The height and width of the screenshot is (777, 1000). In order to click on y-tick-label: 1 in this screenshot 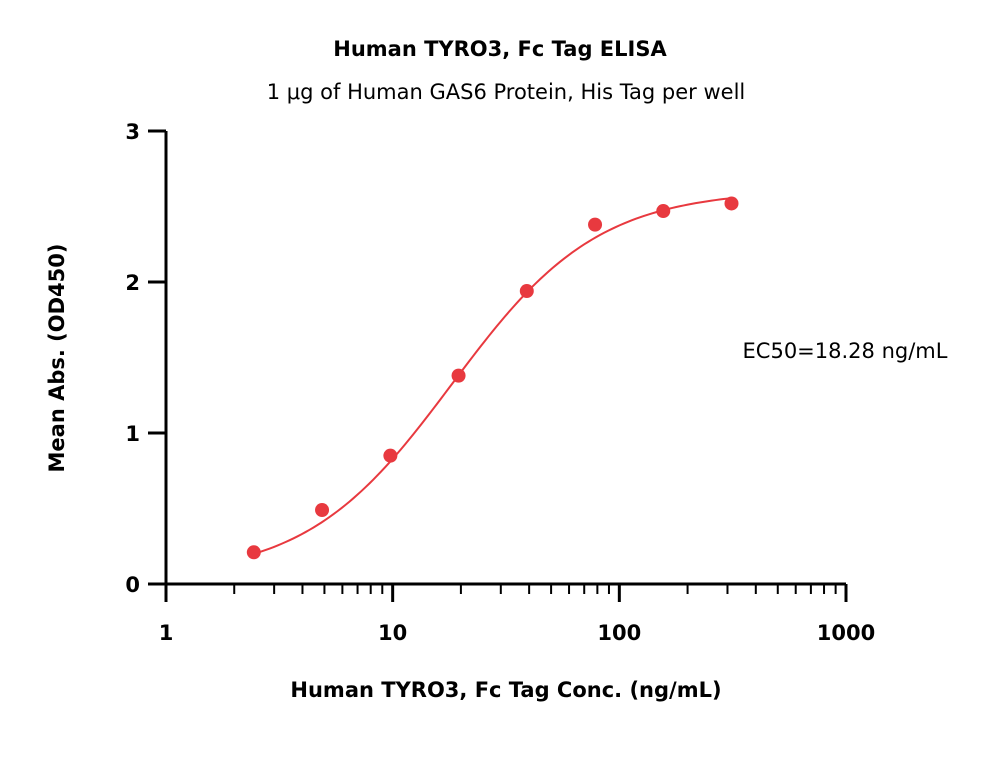, I will do `click(132, 434)`.